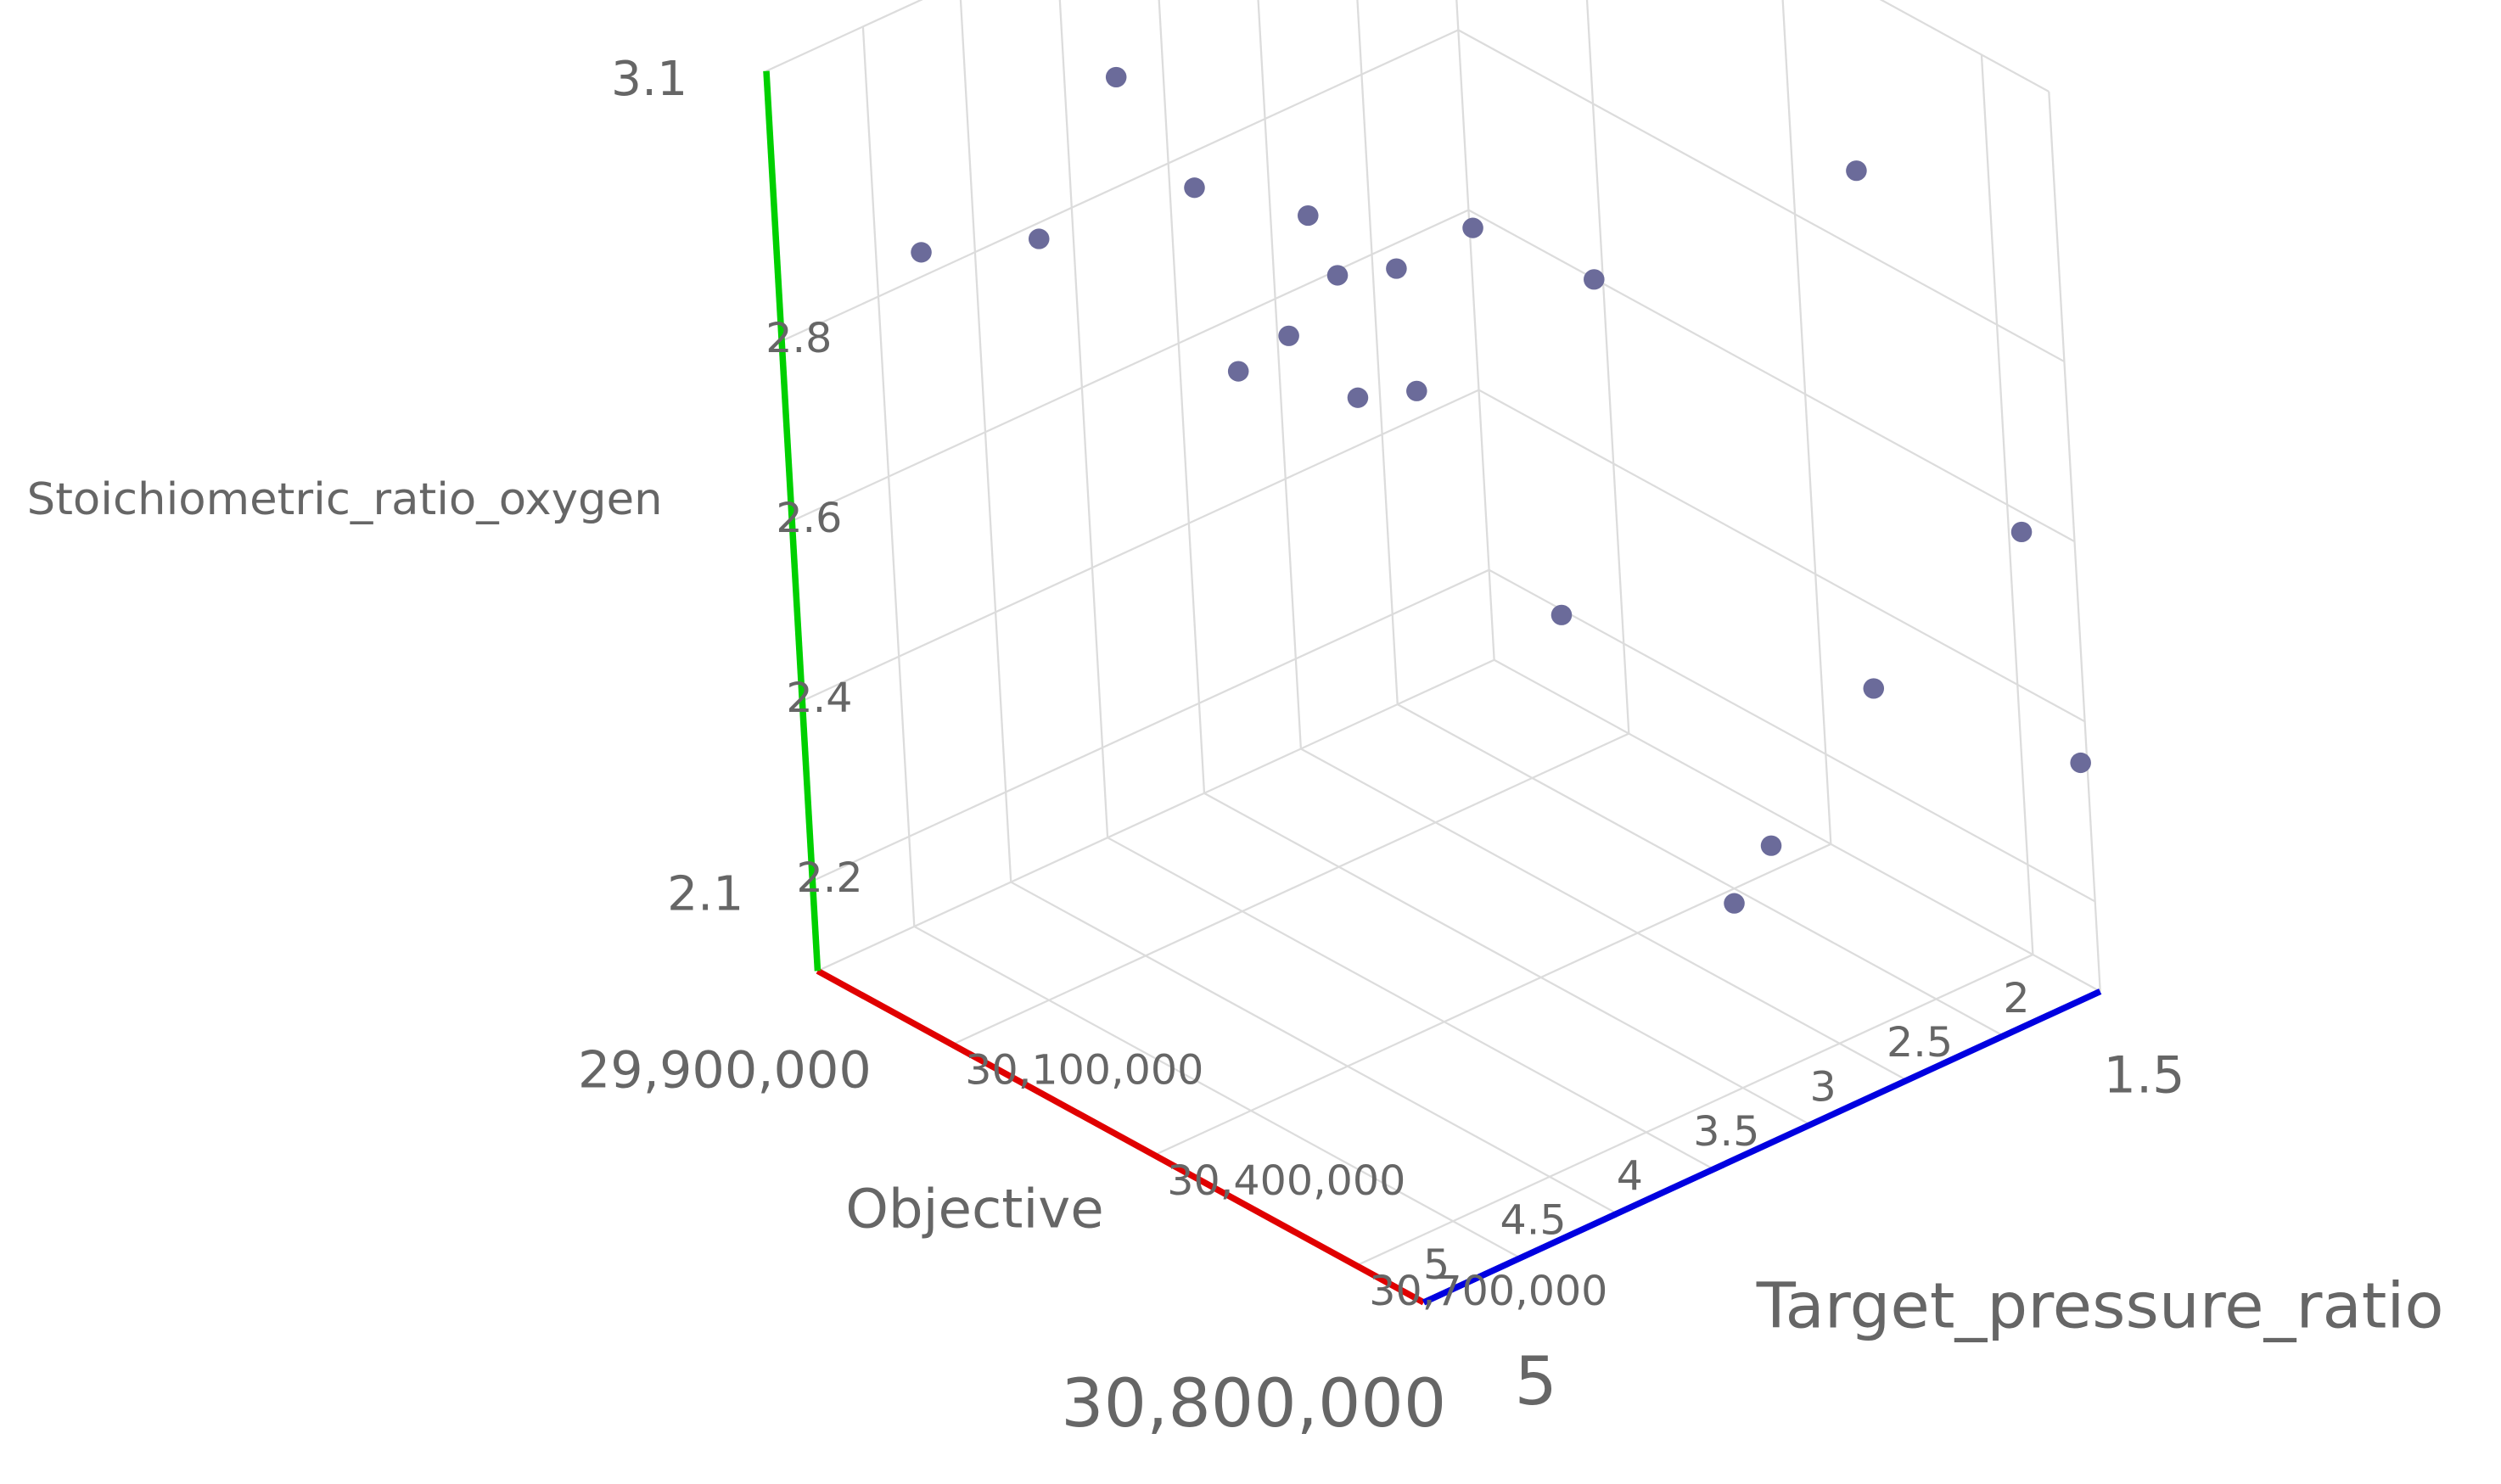 Image resolution: width=2501 pixels, height=1484 pixels. I want to click on z-tick-label: 2.8, so click(798, 338).